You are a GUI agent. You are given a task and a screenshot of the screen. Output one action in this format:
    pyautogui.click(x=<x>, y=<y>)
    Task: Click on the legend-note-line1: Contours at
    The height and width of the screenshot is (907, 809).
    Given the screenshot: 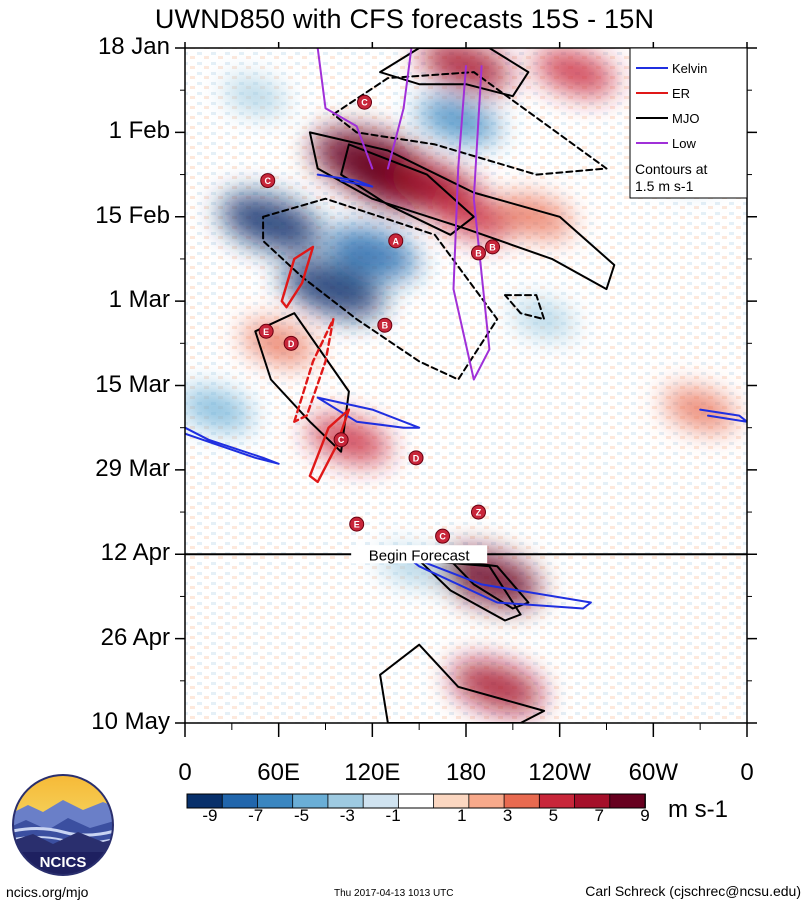 What is the action you would take?
    pyautogui.click(x=671, y=169)
    